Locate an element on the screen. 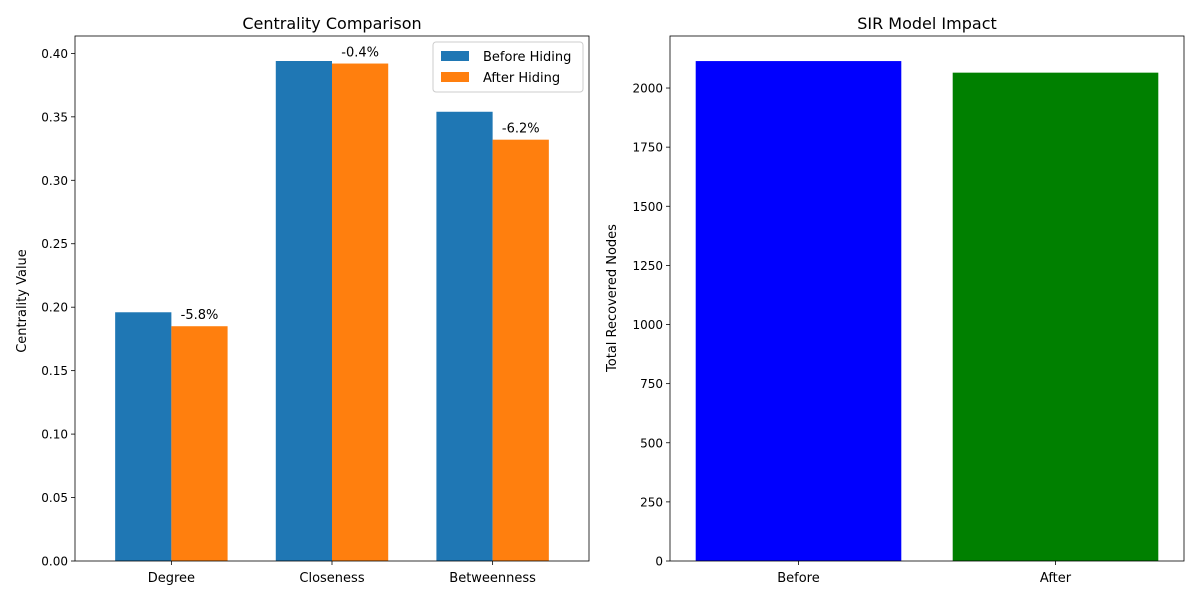  legend-swatch-after is located at coordinates (455, 77).